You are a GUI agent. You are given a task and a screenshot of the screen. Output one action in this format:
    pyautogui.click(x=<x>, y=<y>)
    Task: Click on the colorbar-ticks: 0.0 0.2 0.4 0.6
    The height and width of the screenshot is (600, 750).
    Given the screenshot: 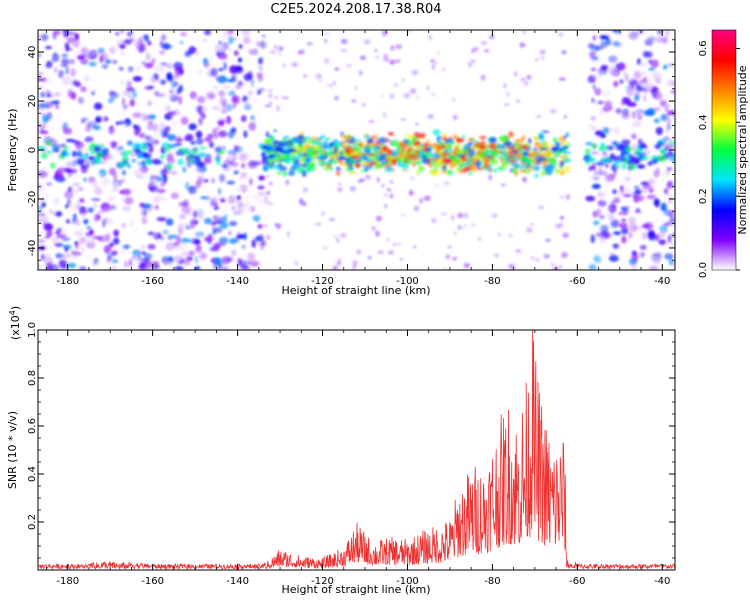 What is the action you would take?
    pyautogui.click(x=719, y=159)
    